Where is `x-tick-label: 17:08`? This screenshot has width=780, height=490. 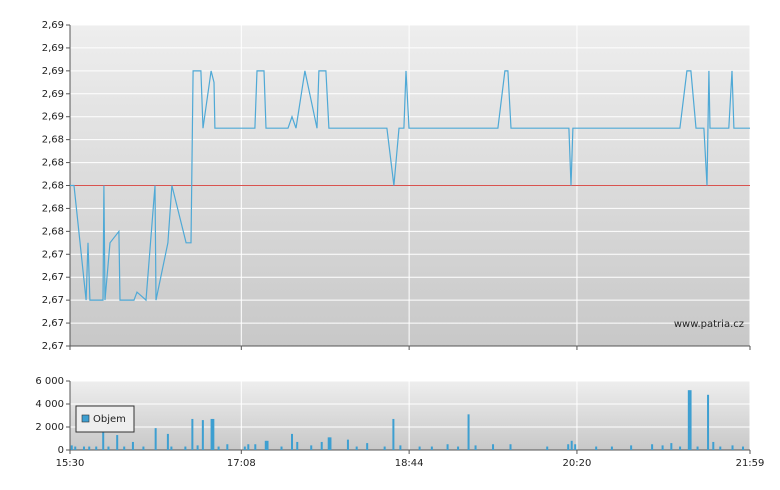
x-tick-label: 17:08 is located at coordinates (241, 463).